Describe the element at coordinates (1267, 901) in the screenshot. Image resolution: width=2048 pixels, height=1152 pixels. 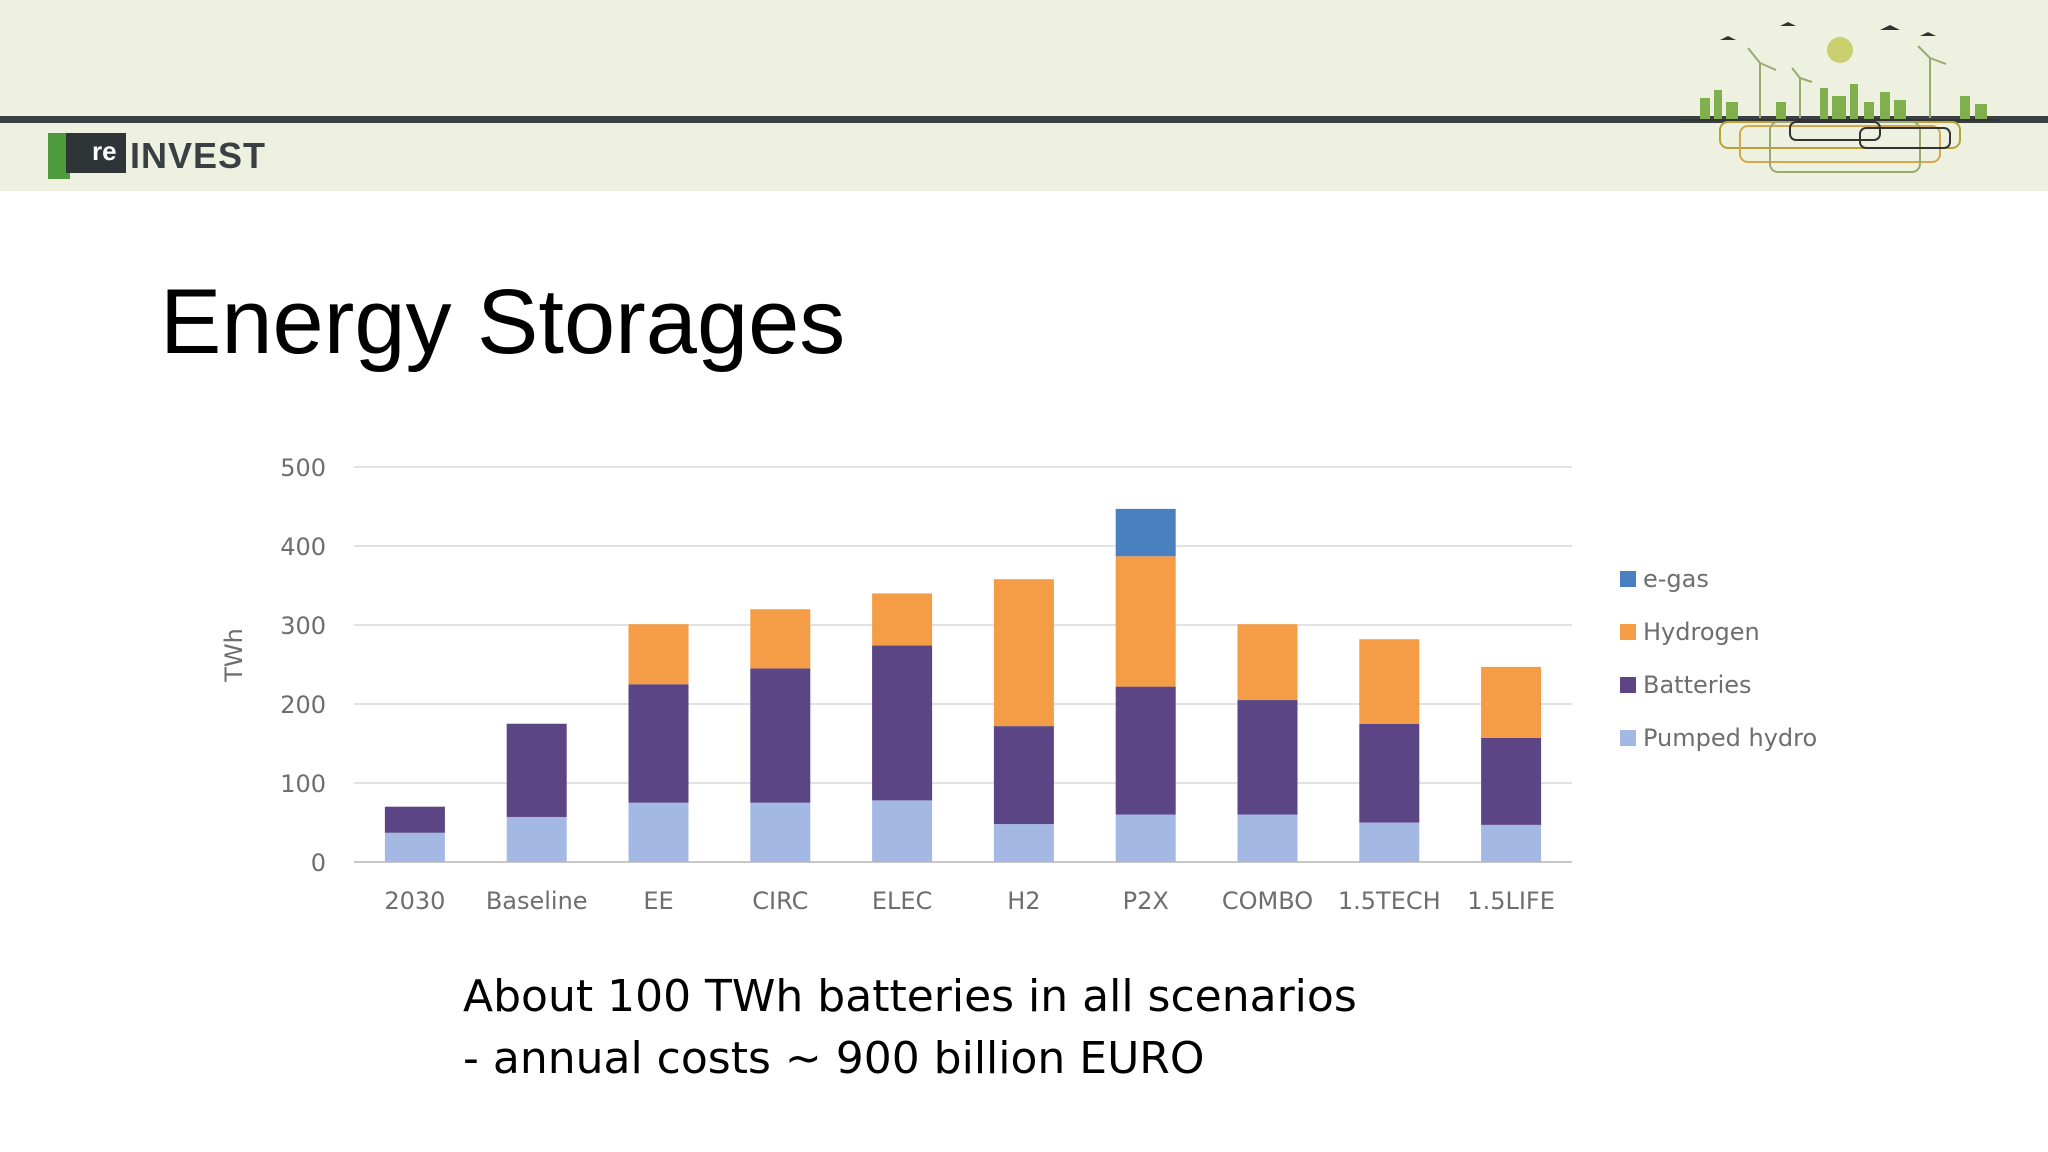
I see `x-tick-label: COMBO` at that location.